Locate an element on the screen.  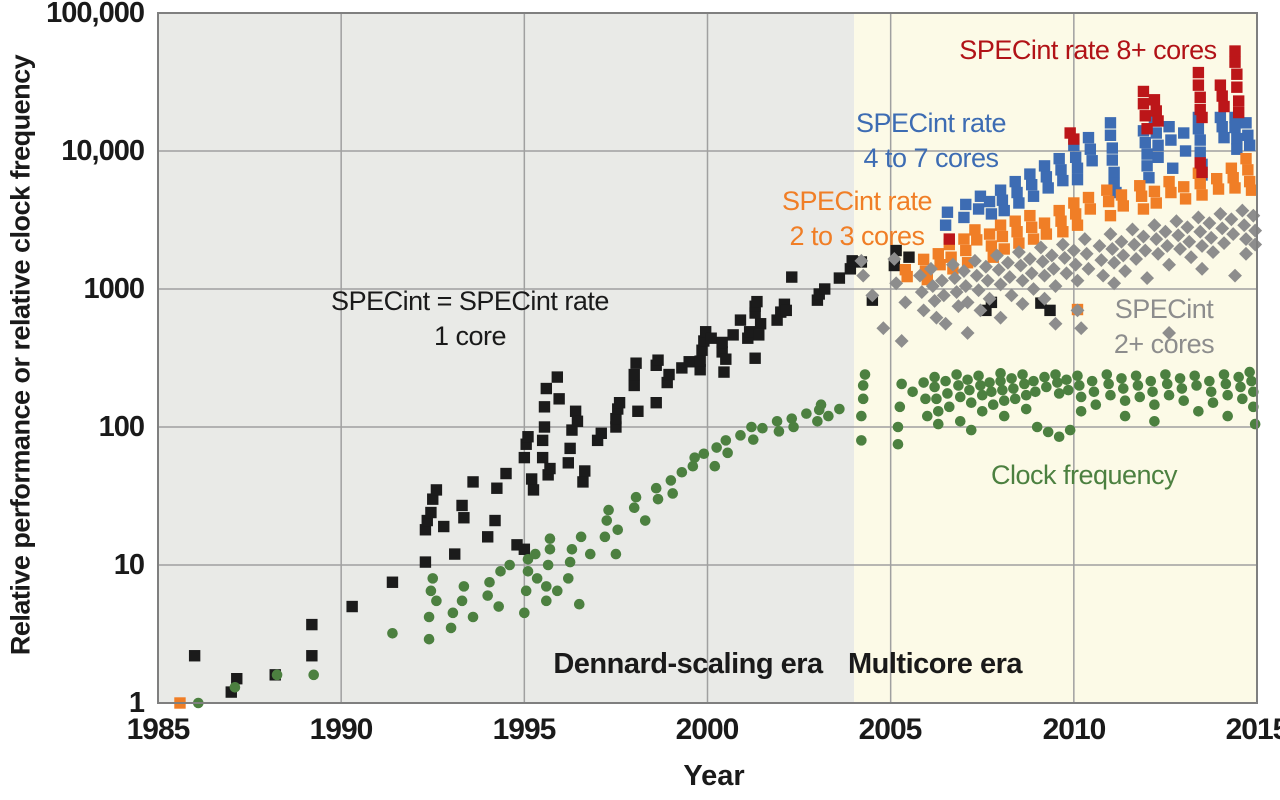
annotation-specint-1core: SPECint = SPECint rate 1 core is located at coordinates (470, 318).